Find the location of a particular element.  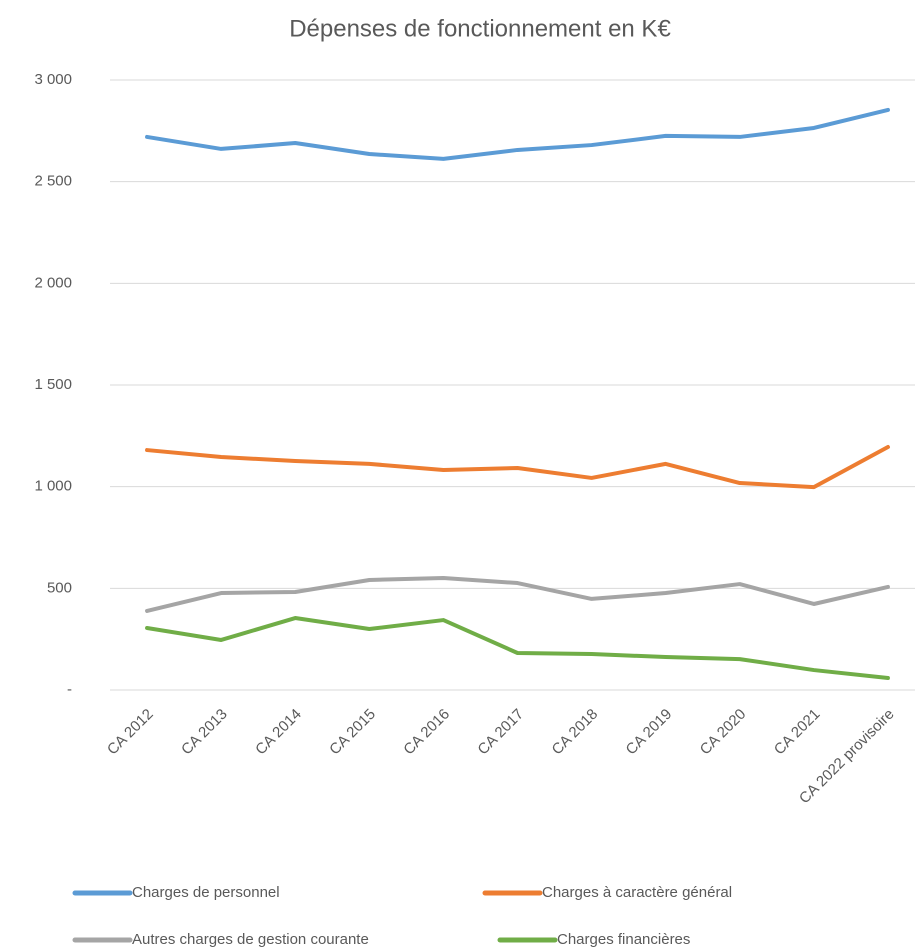

x-tick-label: CA 2016 is located at coordinates (426, 732).